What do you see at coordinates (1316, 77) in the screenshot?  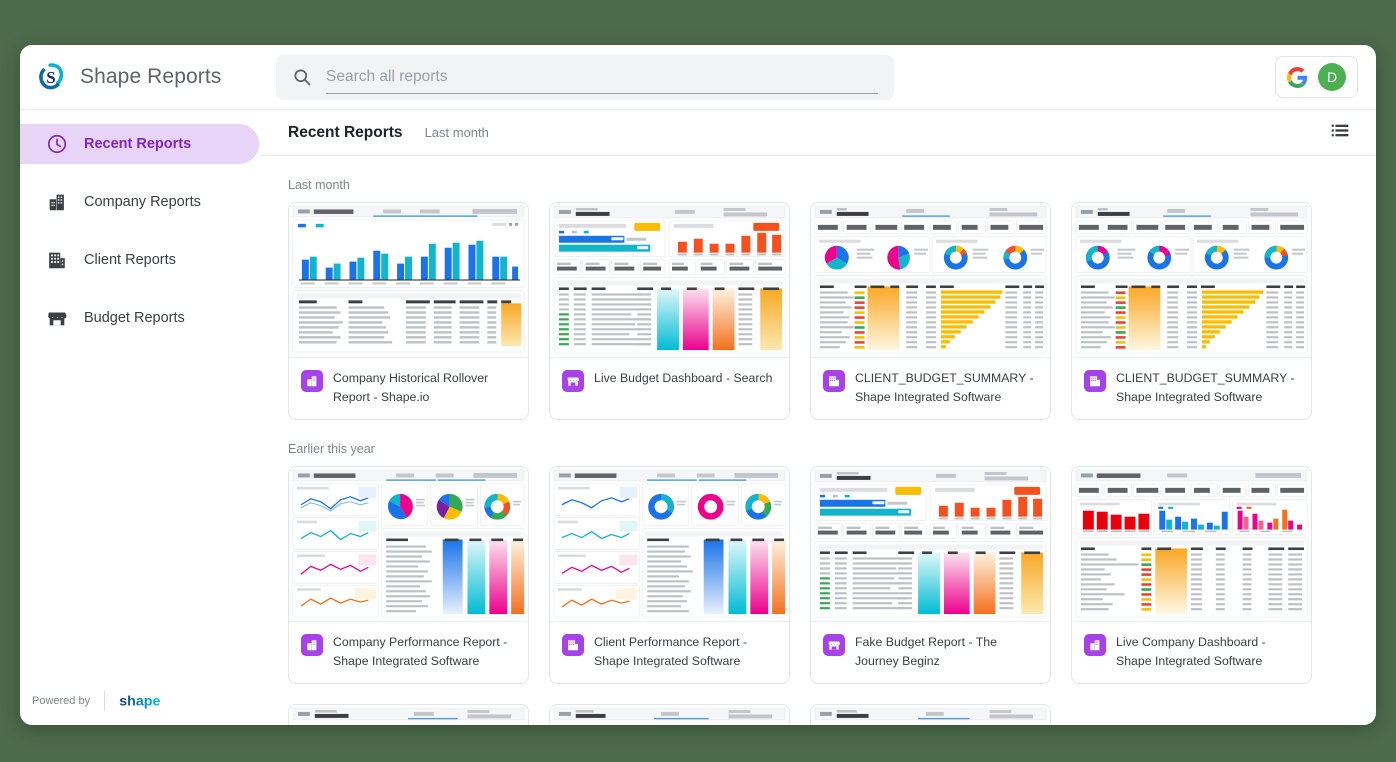 I see `account-chip: D` at bounding box center [1316, 77].